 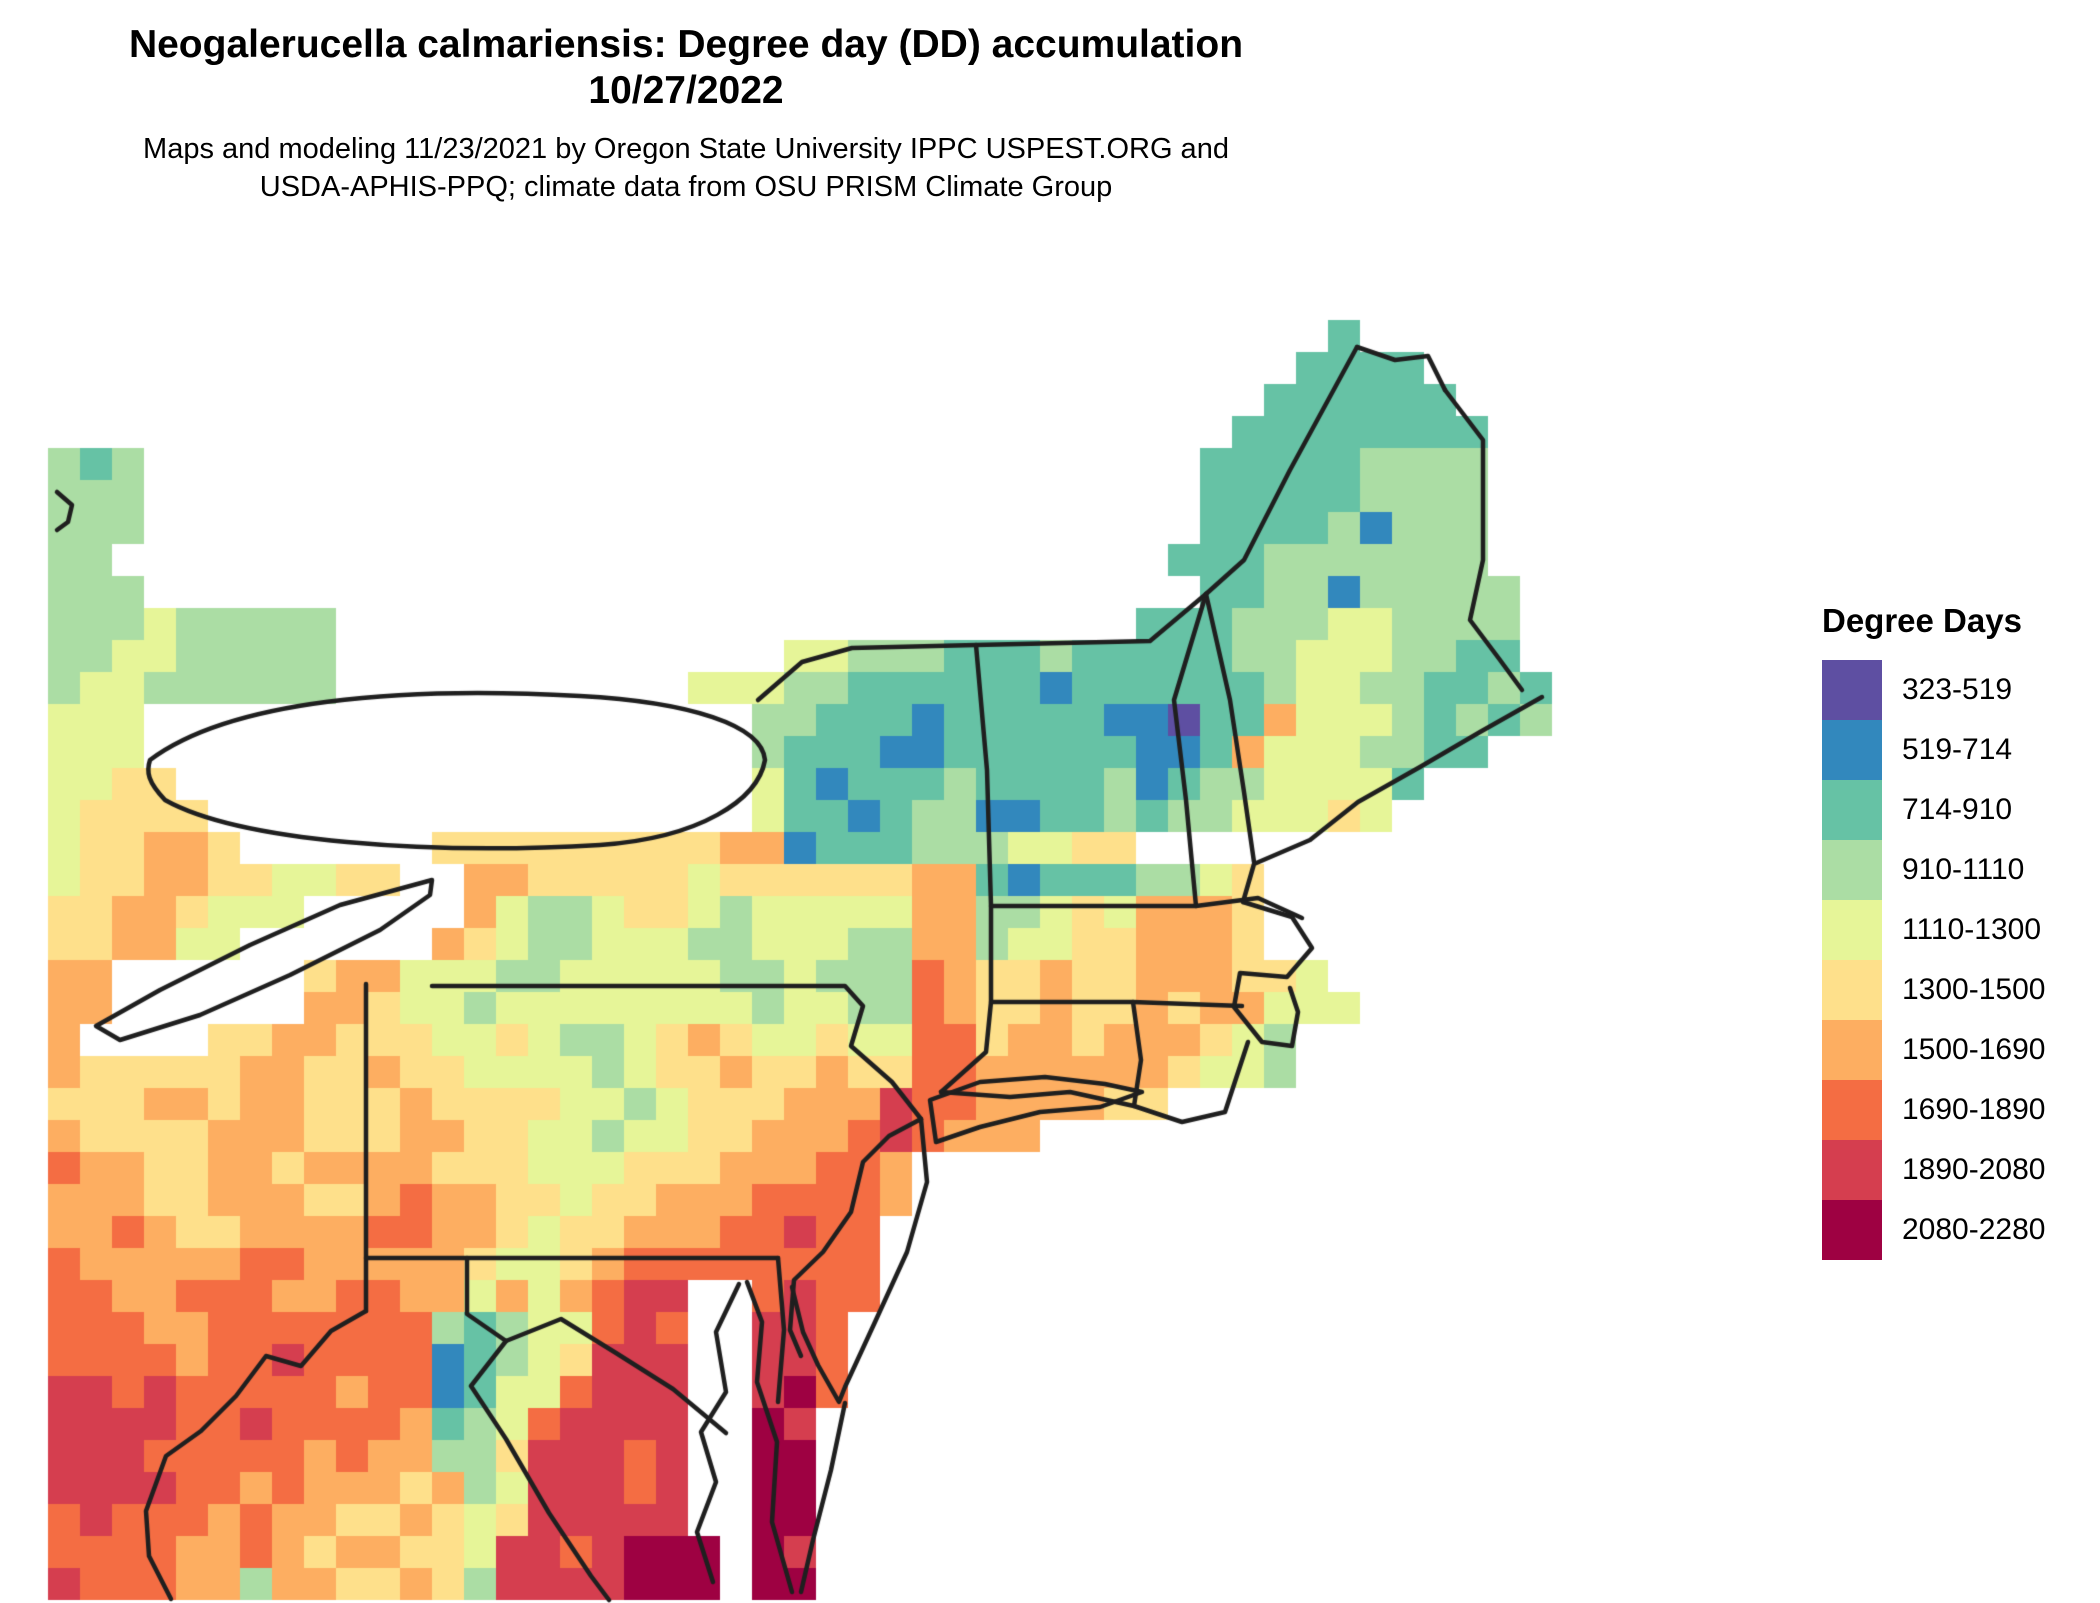 I want to click on legend-row: 1300-1500, so click(x=1957, y=990).